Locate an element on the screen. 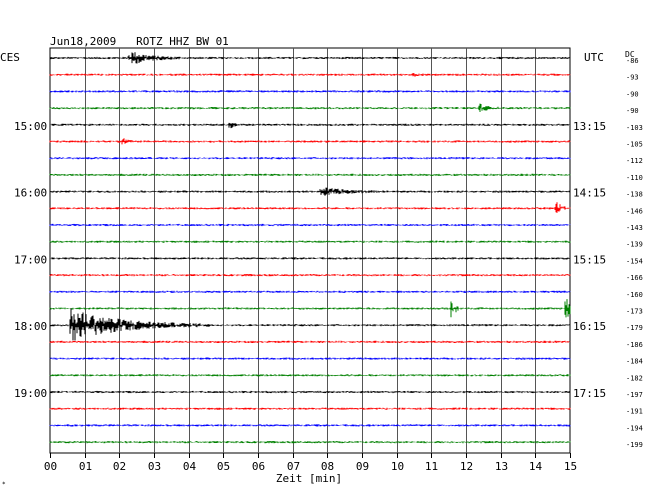 This screenshot has width=650, height=494. dc-offset-label: -93 is located at coordinates (632, 78).